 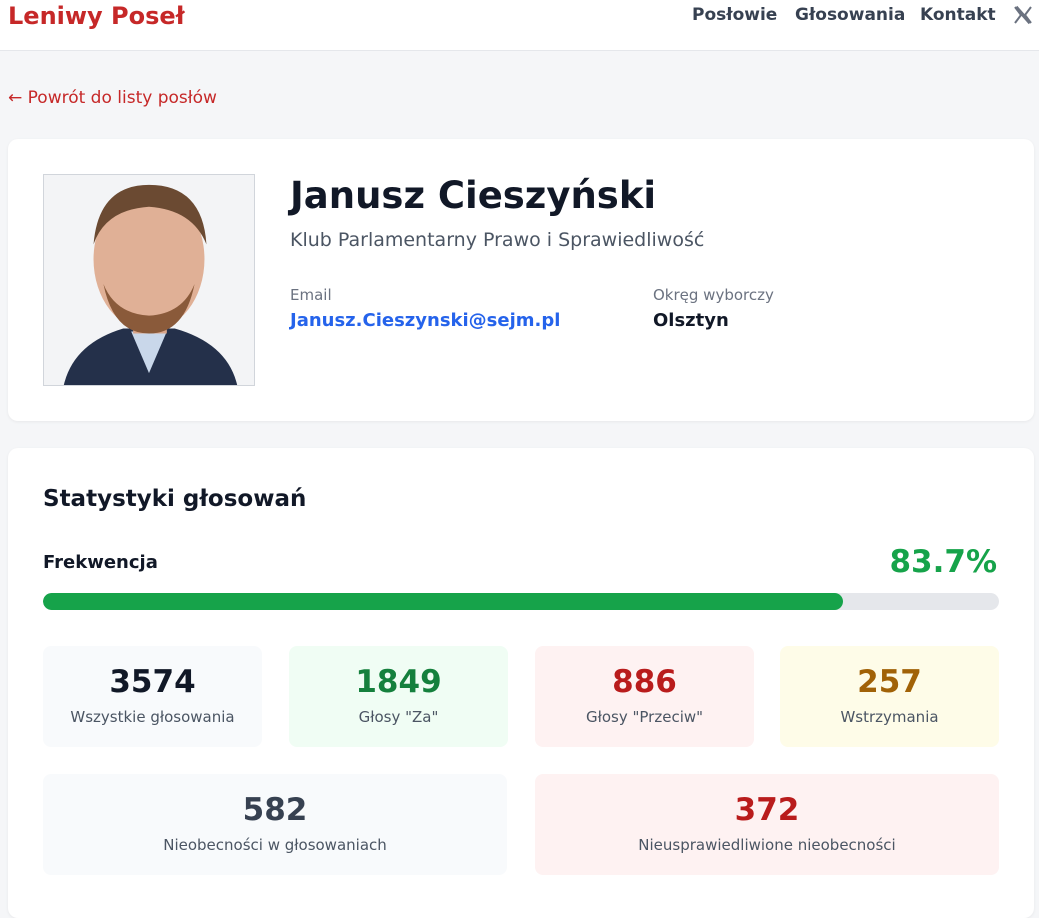 What do you see at coordinates (644, 682) in the screenshot?
I see `stat-value: 886` at bounding box center [644, 682].